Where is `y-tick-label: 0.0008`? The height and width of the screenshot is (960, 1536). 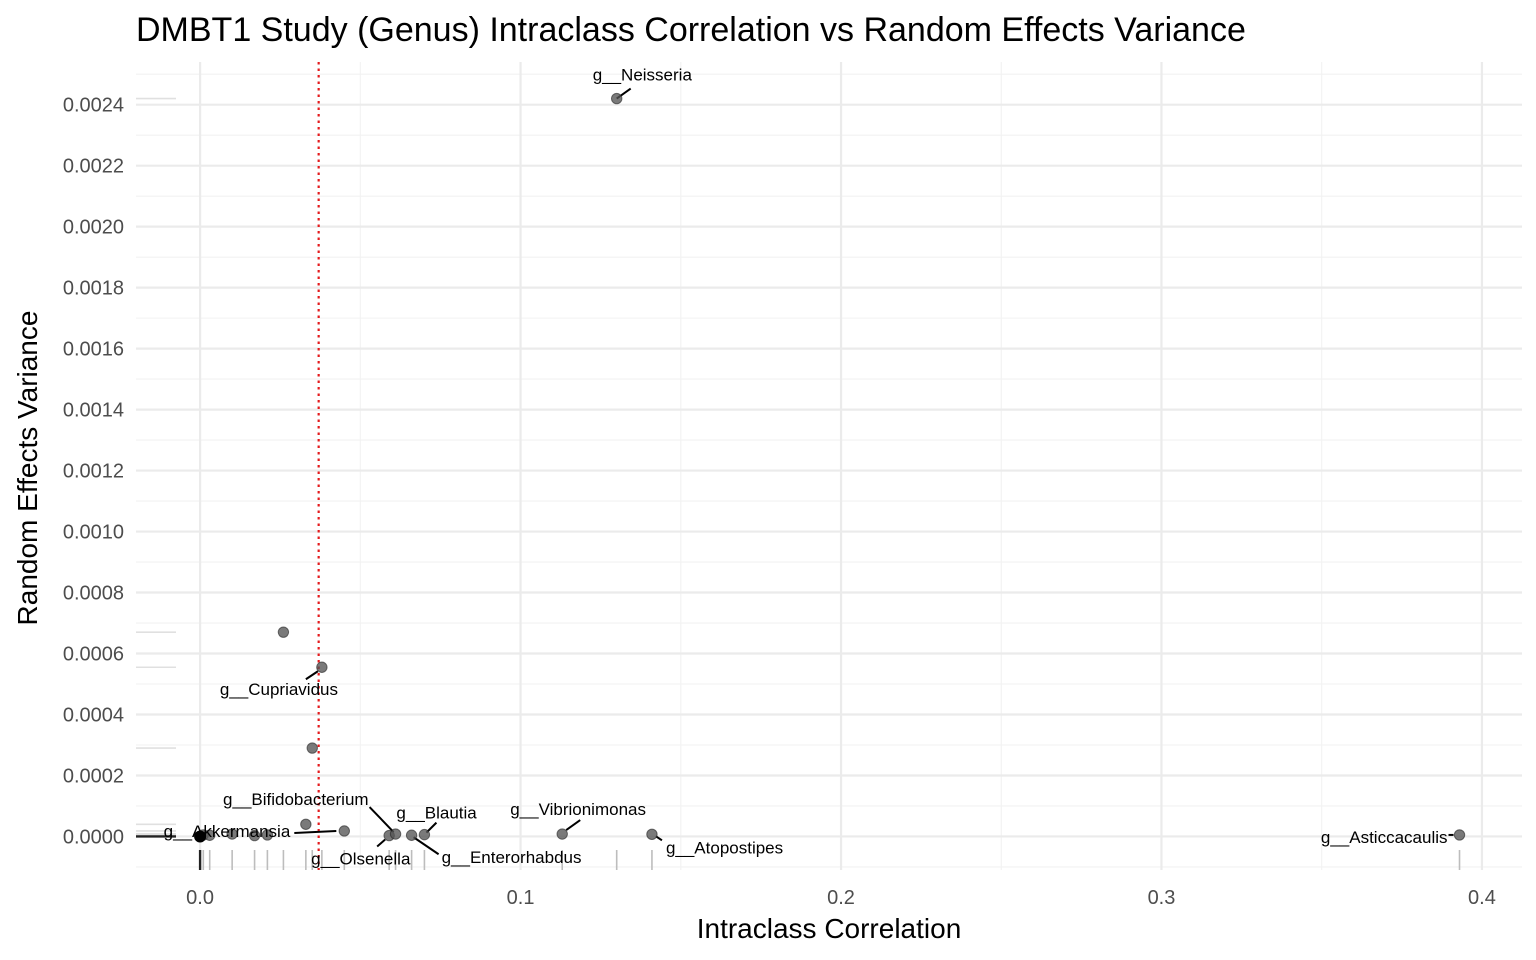 y-tick-label: 0.0008 is located at coordinates (93, 594).